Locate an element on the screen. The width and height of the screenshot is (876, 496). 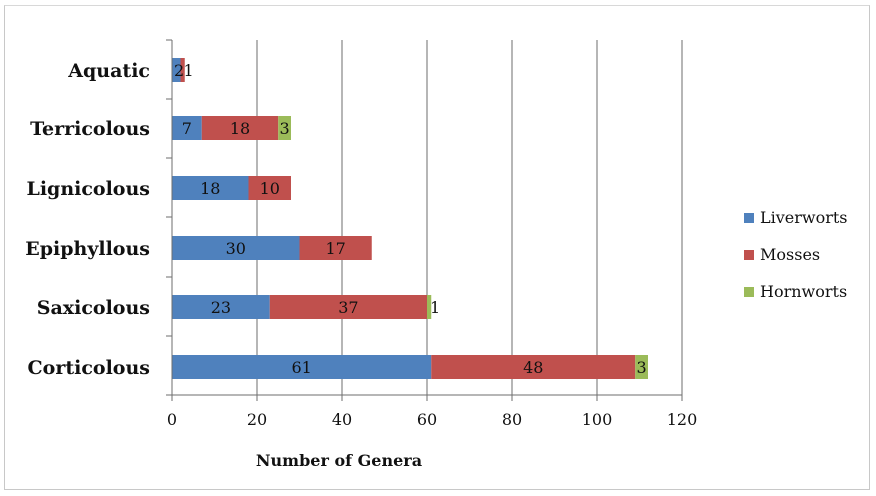
x-tick-label-120: 120 is located at coordinates (682, 419).